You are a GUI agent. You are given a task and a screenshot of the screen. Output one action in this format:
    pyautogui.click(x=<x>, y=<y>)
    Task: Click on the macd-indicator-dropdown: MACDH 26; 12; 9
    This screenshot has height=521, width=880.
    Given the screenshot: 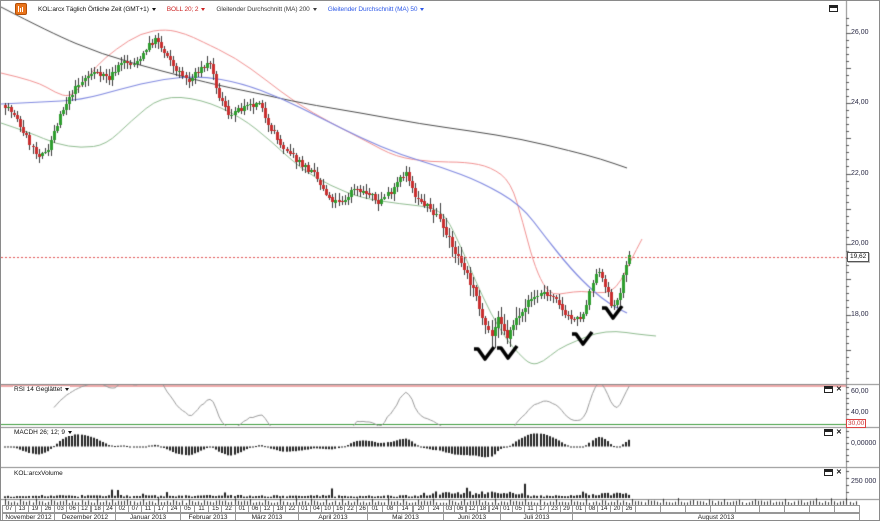 What is the action you would take?
    pyautogui.click(x=43, y=432)
    